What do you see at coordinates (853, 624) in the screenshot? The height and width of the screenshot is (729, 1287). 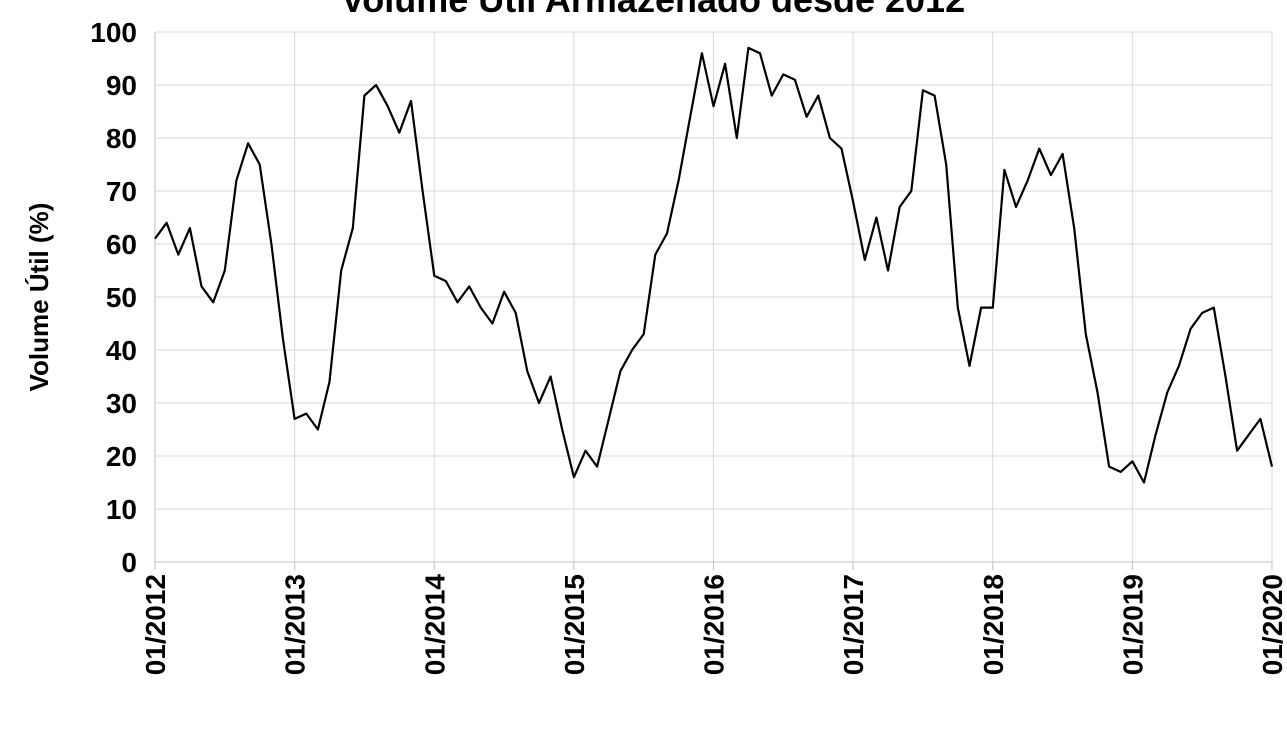 I see `x-tick-label: 01/2017` at bounding box center [853, 624].